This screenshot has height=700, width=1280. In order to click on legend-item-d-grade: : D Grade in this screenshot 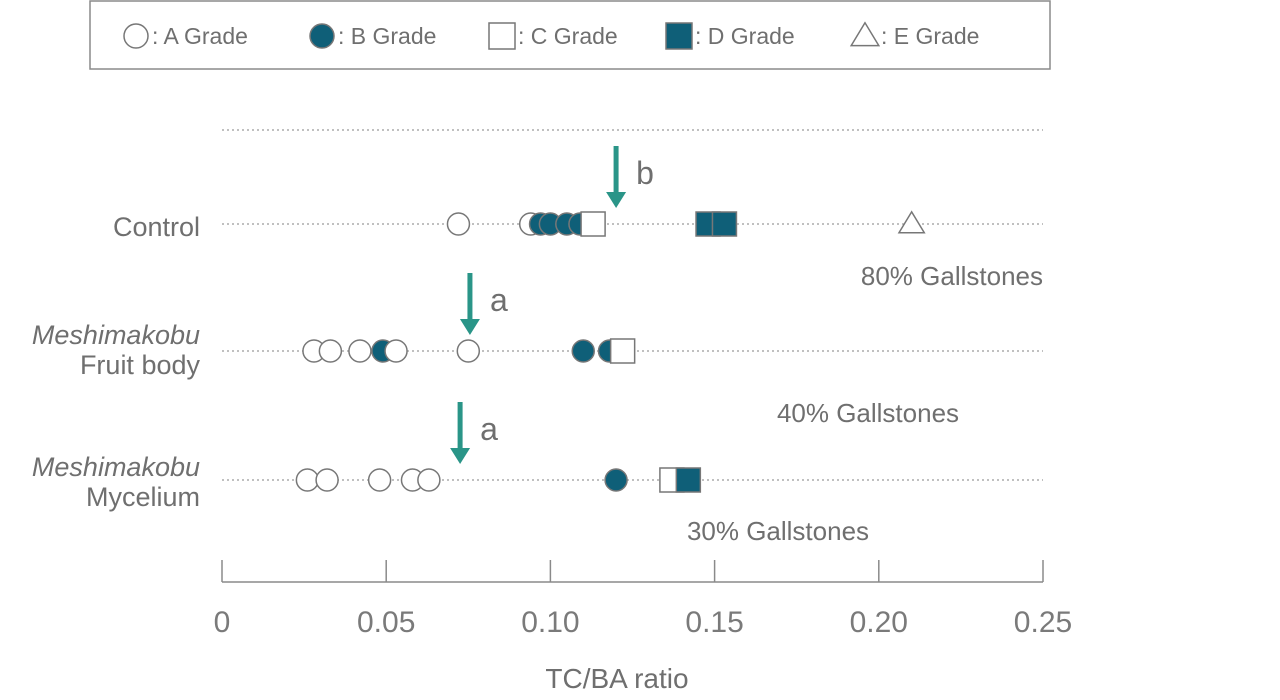, I will do `click(730, 36)`.